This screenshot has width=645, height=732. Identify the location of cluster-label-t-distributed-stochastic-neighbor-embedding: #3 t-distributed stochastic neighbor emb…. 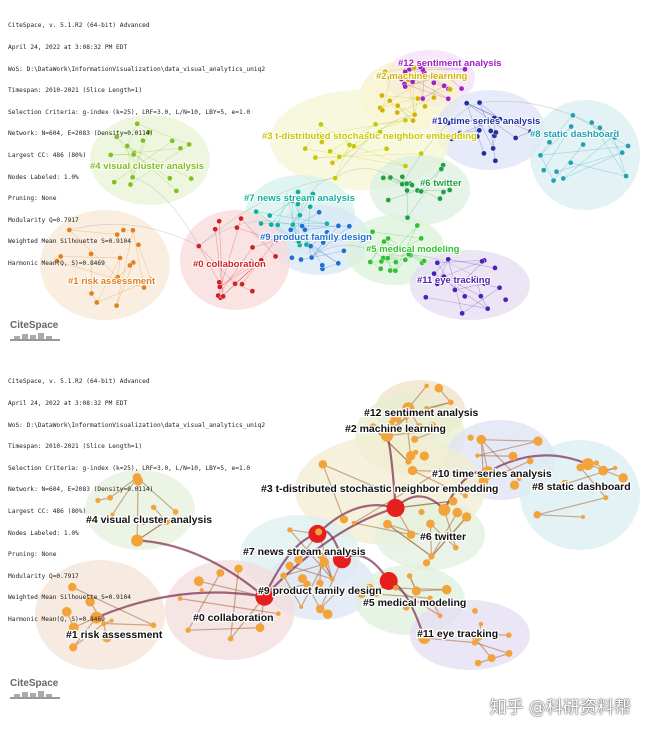
(369, 136).